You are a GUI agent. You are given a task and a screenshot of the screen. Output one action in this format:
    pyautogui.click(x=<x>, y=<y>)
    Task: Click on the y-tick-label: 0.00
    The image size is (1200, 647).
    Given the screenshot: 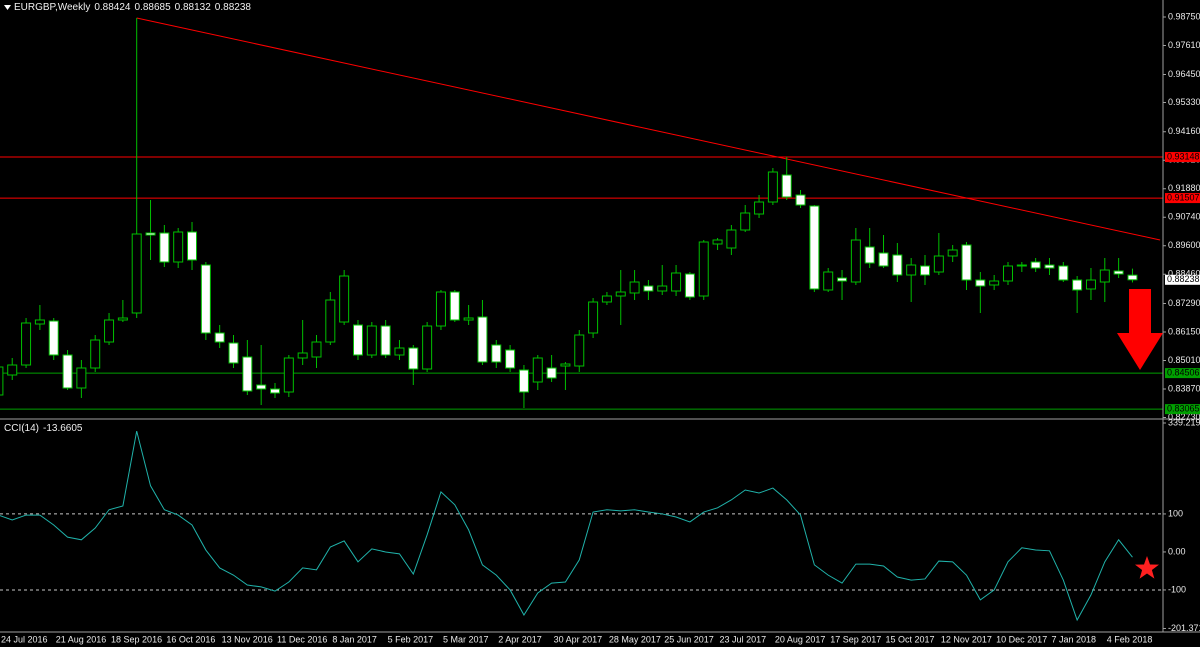 What is the action you would take?
    pyautogui.click(x=1177, y=551)
    